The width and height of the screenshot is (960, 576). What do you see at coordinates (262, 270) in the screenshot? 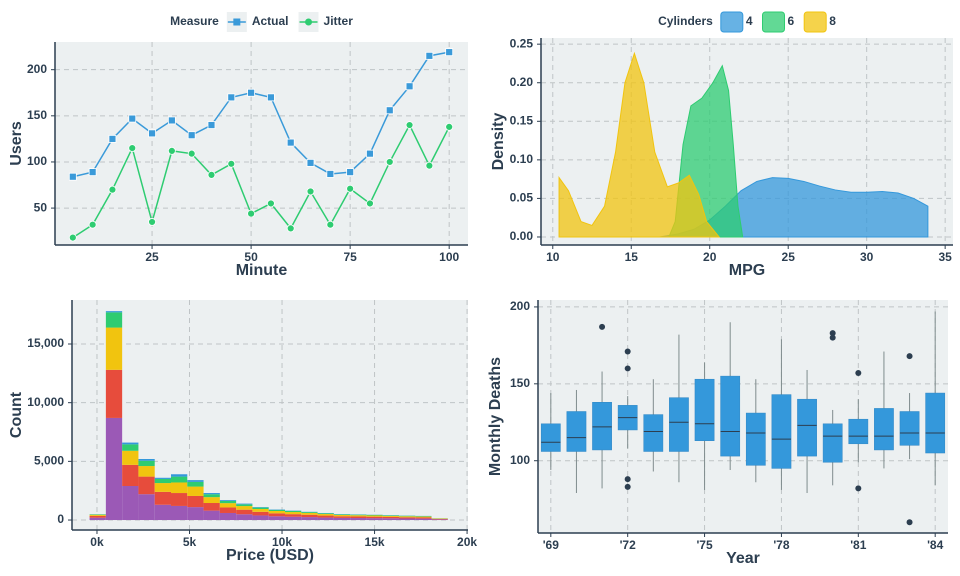
I see `x-axis-title: Minute` at bounding box center [262, 270].